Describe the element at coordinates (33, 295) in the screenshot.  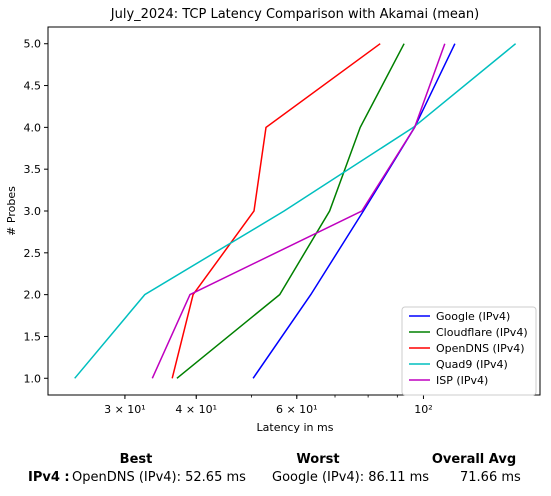
I see `y-tick-label: 2.0` at that location.